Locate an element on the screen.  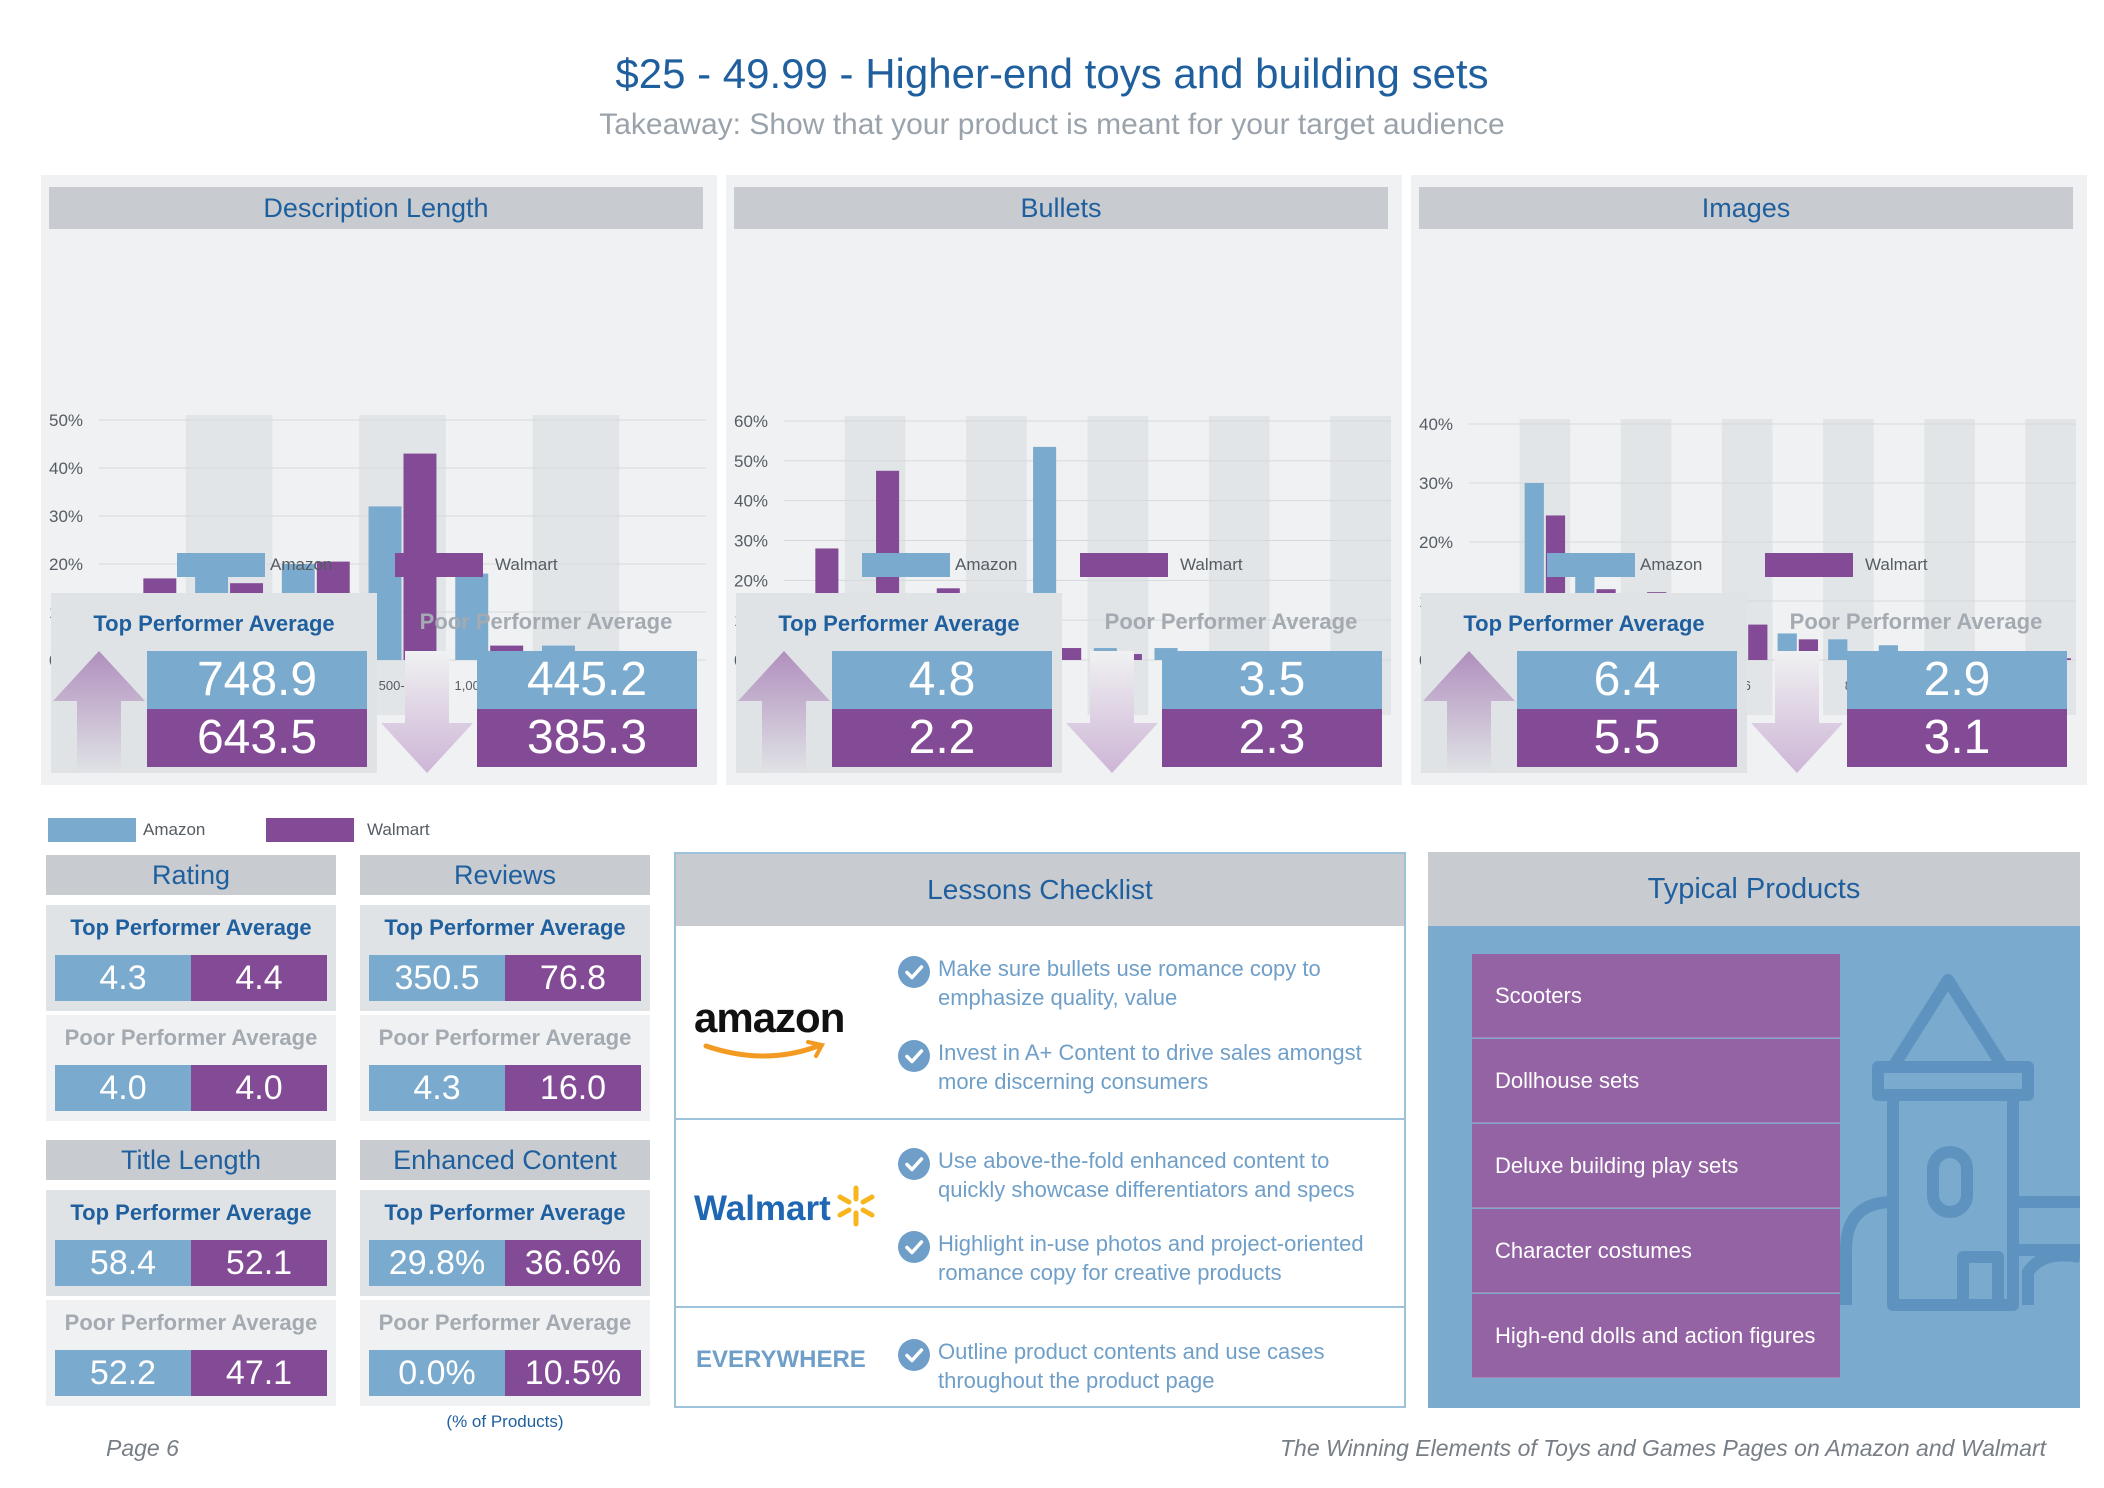
metric-poor-box: Poor Performer Average 0.0% 10.5% is located at coordinates (505, 1353).